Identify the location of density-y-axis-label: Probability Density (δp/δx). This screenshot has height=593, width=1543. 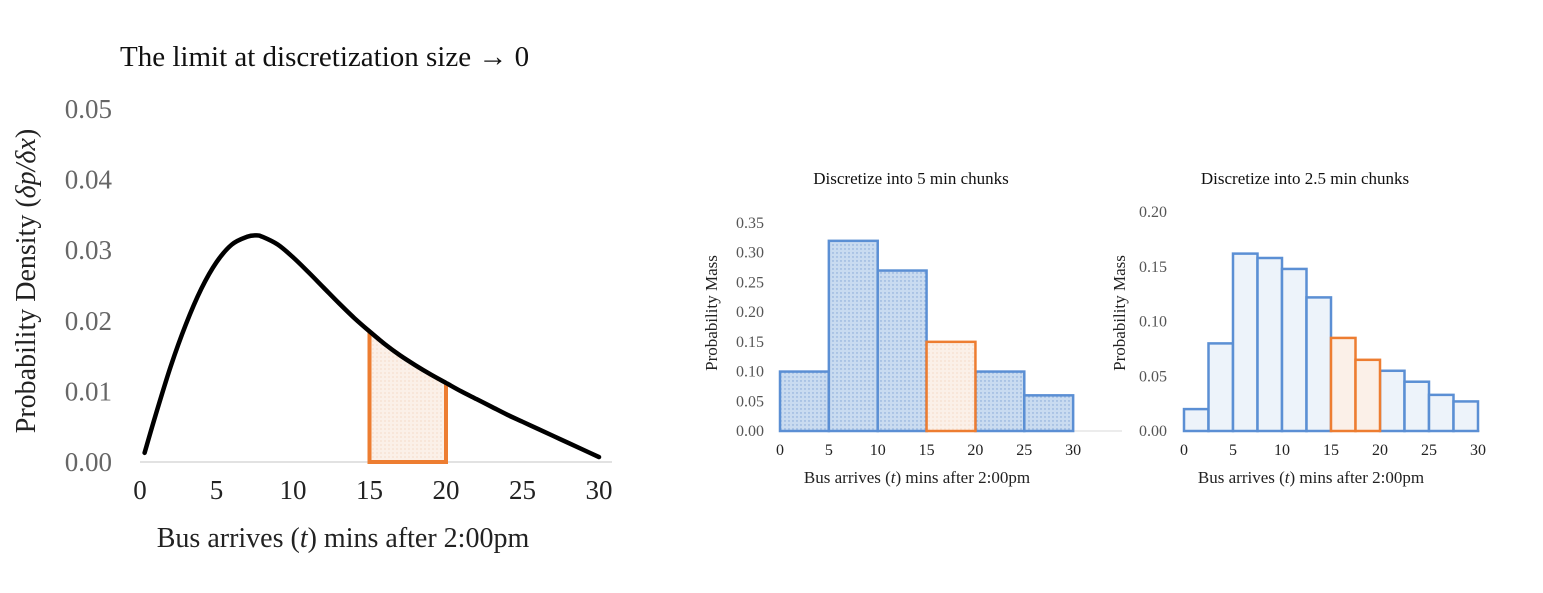
(26, 281).